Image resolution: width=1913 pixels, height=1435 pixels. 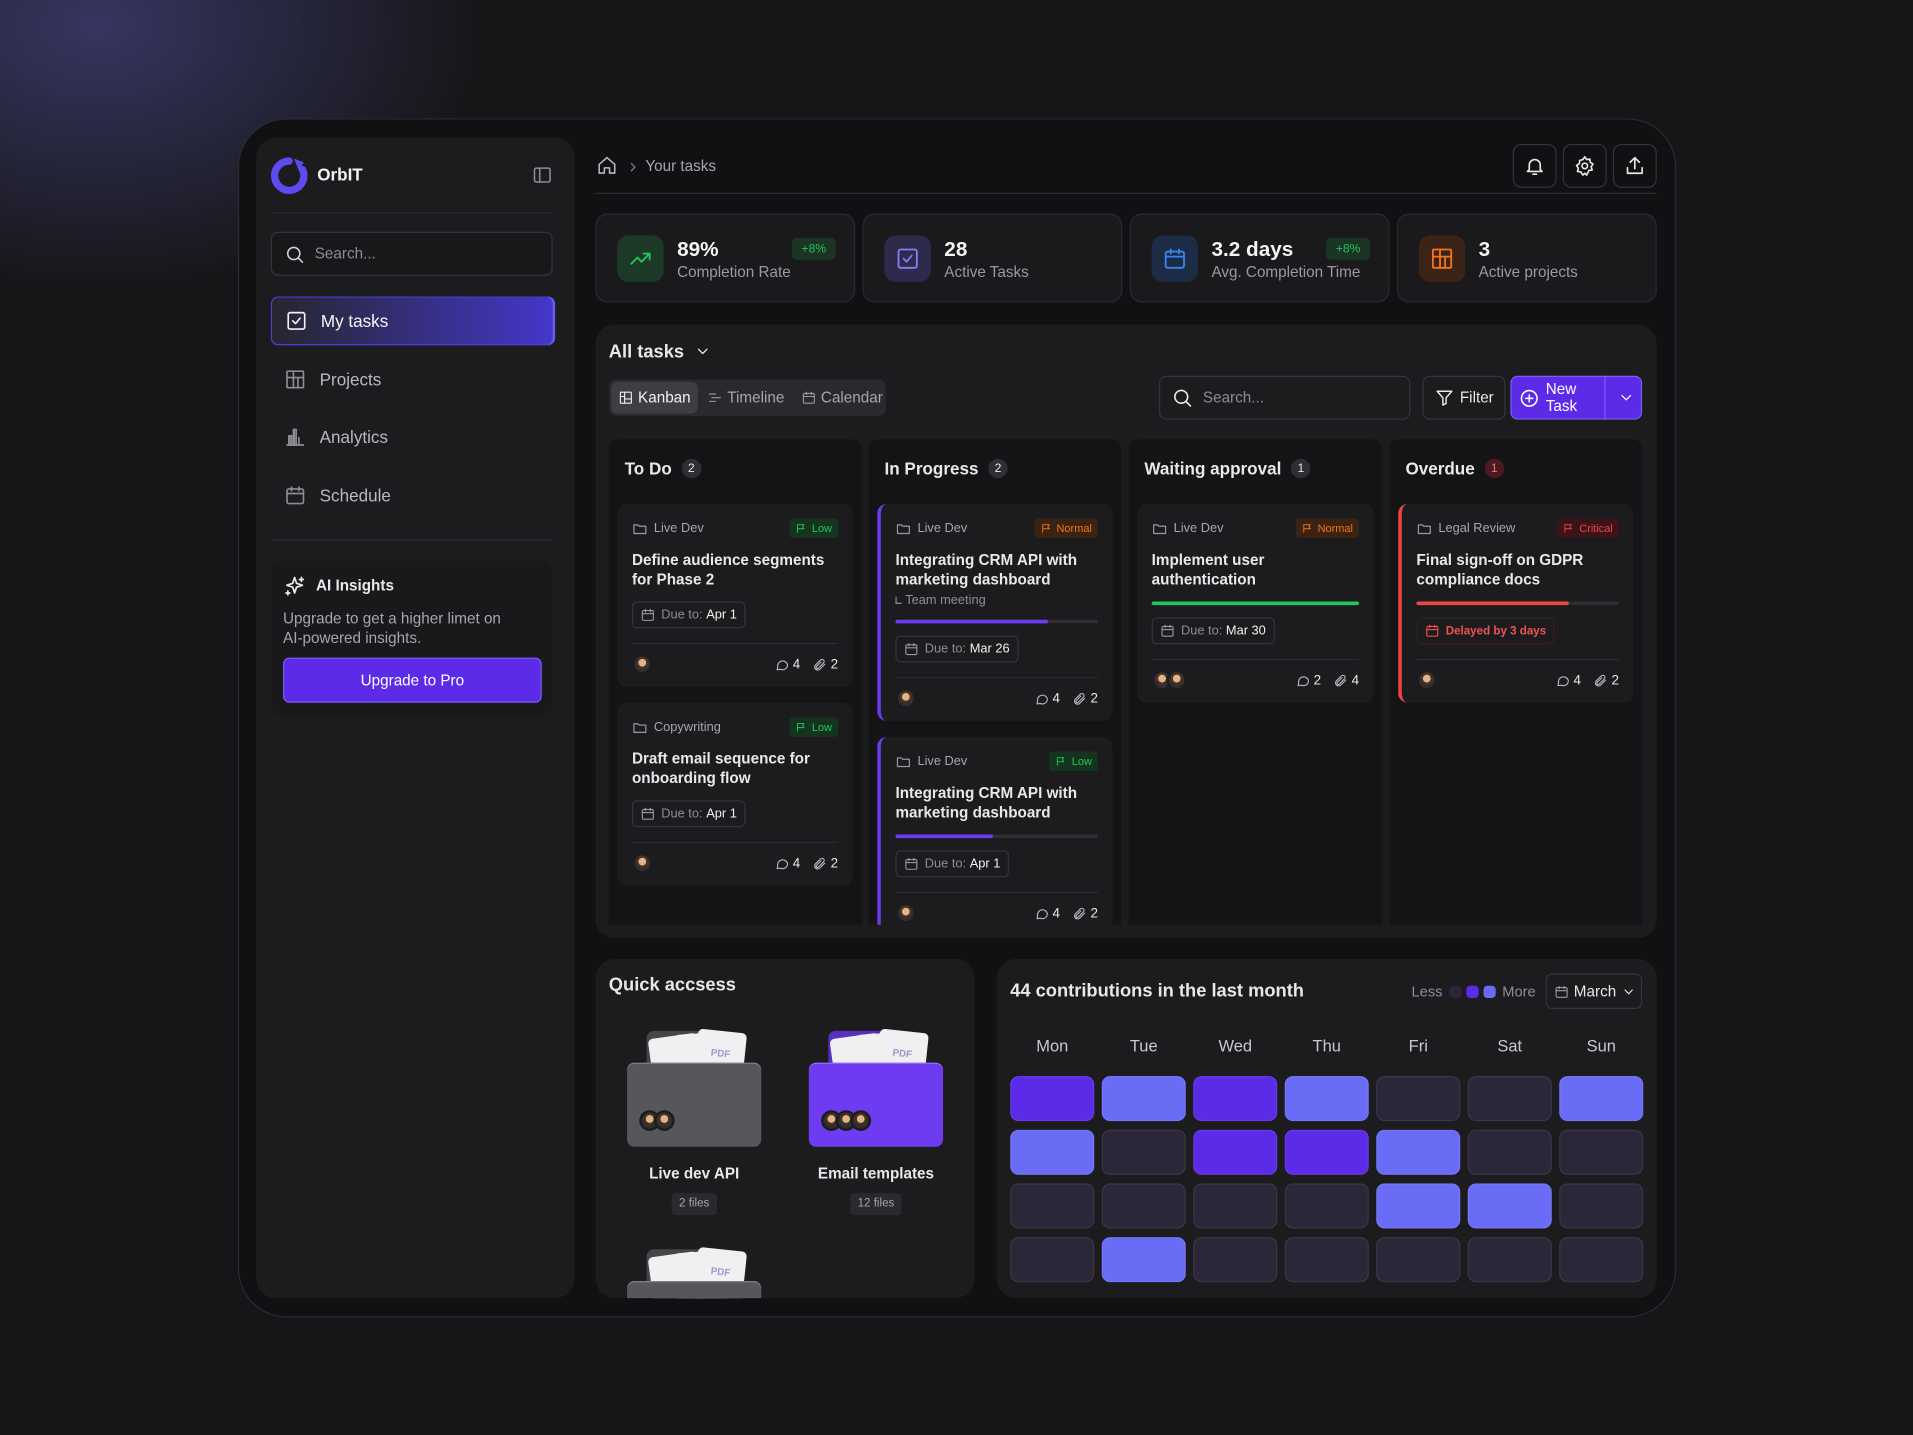 What do you see at coordinates (1074, 528) in the screenshot?
I see `priority-label: Normal` at bounding box center [1074, 528].